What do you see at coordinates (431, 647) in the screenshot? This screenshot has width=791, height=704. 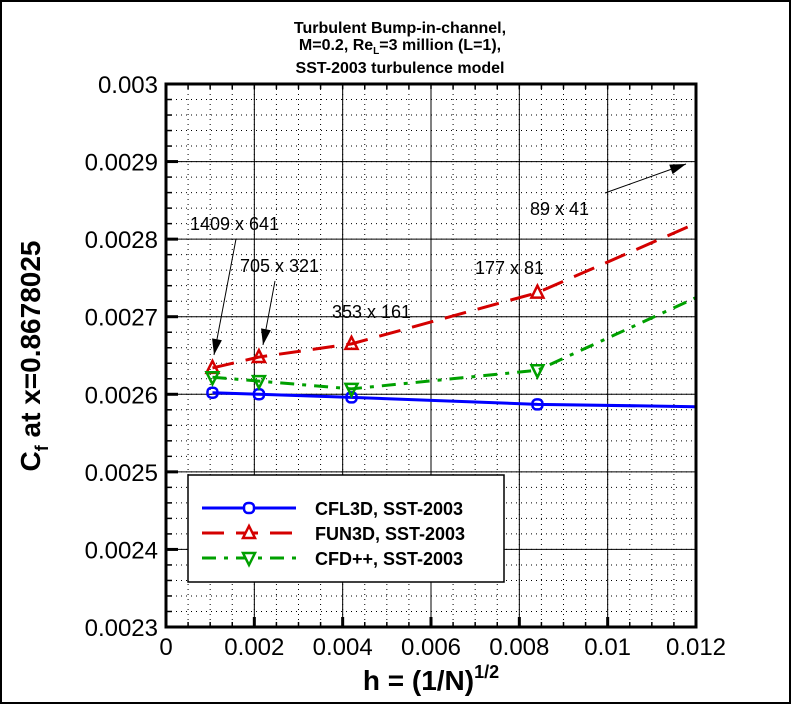 I see `x-tick-label: 0.006` at bounding box center [431, 647].